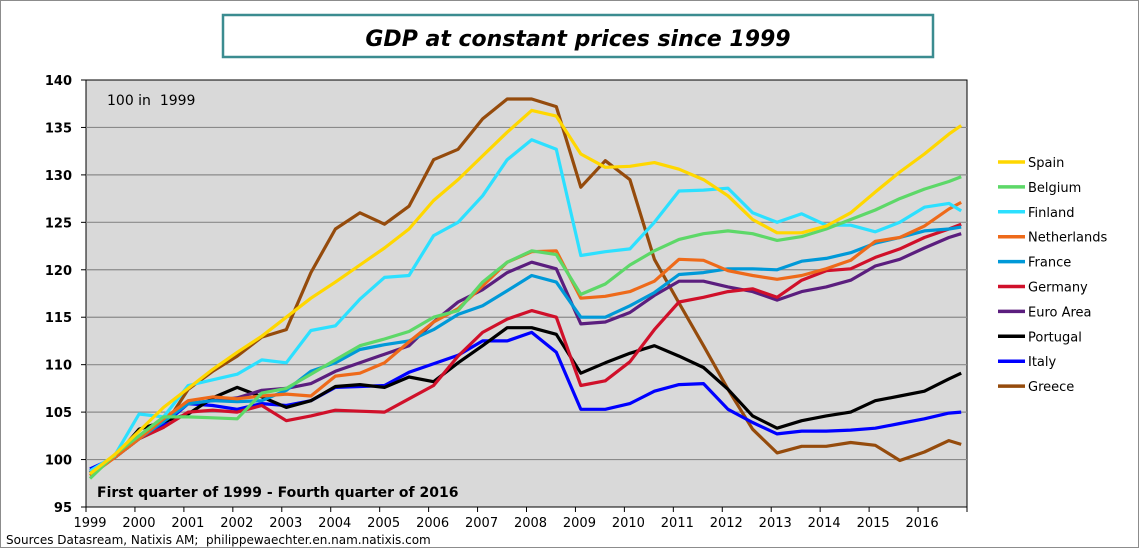  I want to click on legend-label: Germany, so click(1058, 288).